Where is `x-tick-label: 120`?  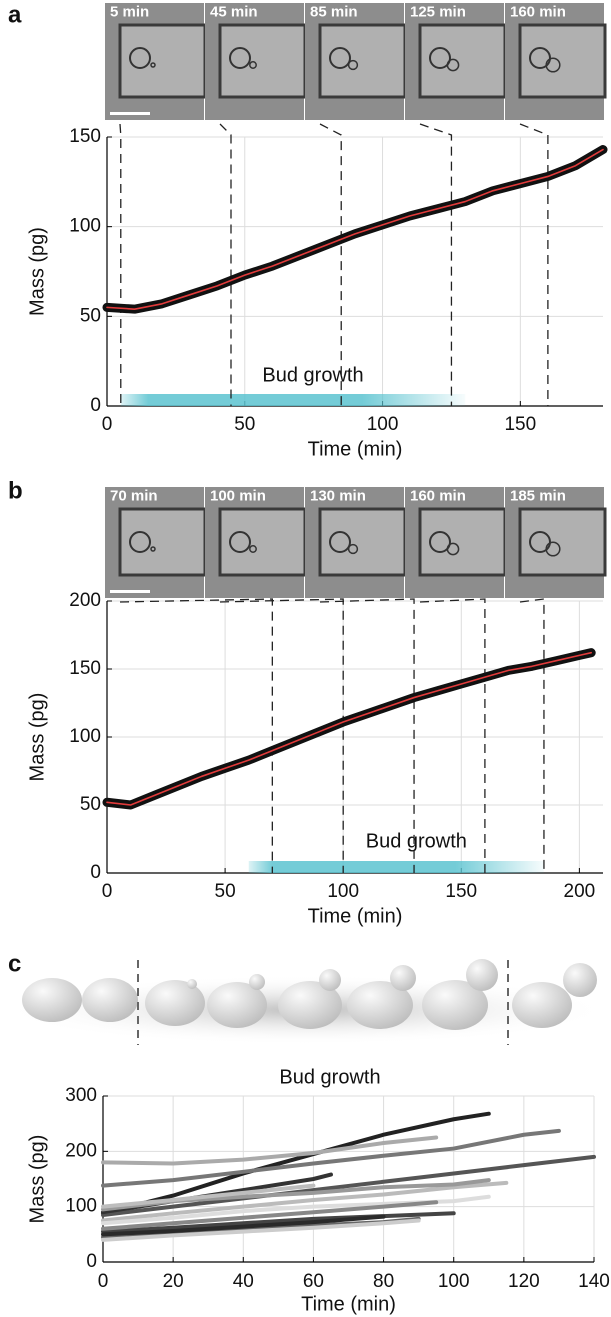
x-tick-label: 120 is located at coordinates (524, 1281).